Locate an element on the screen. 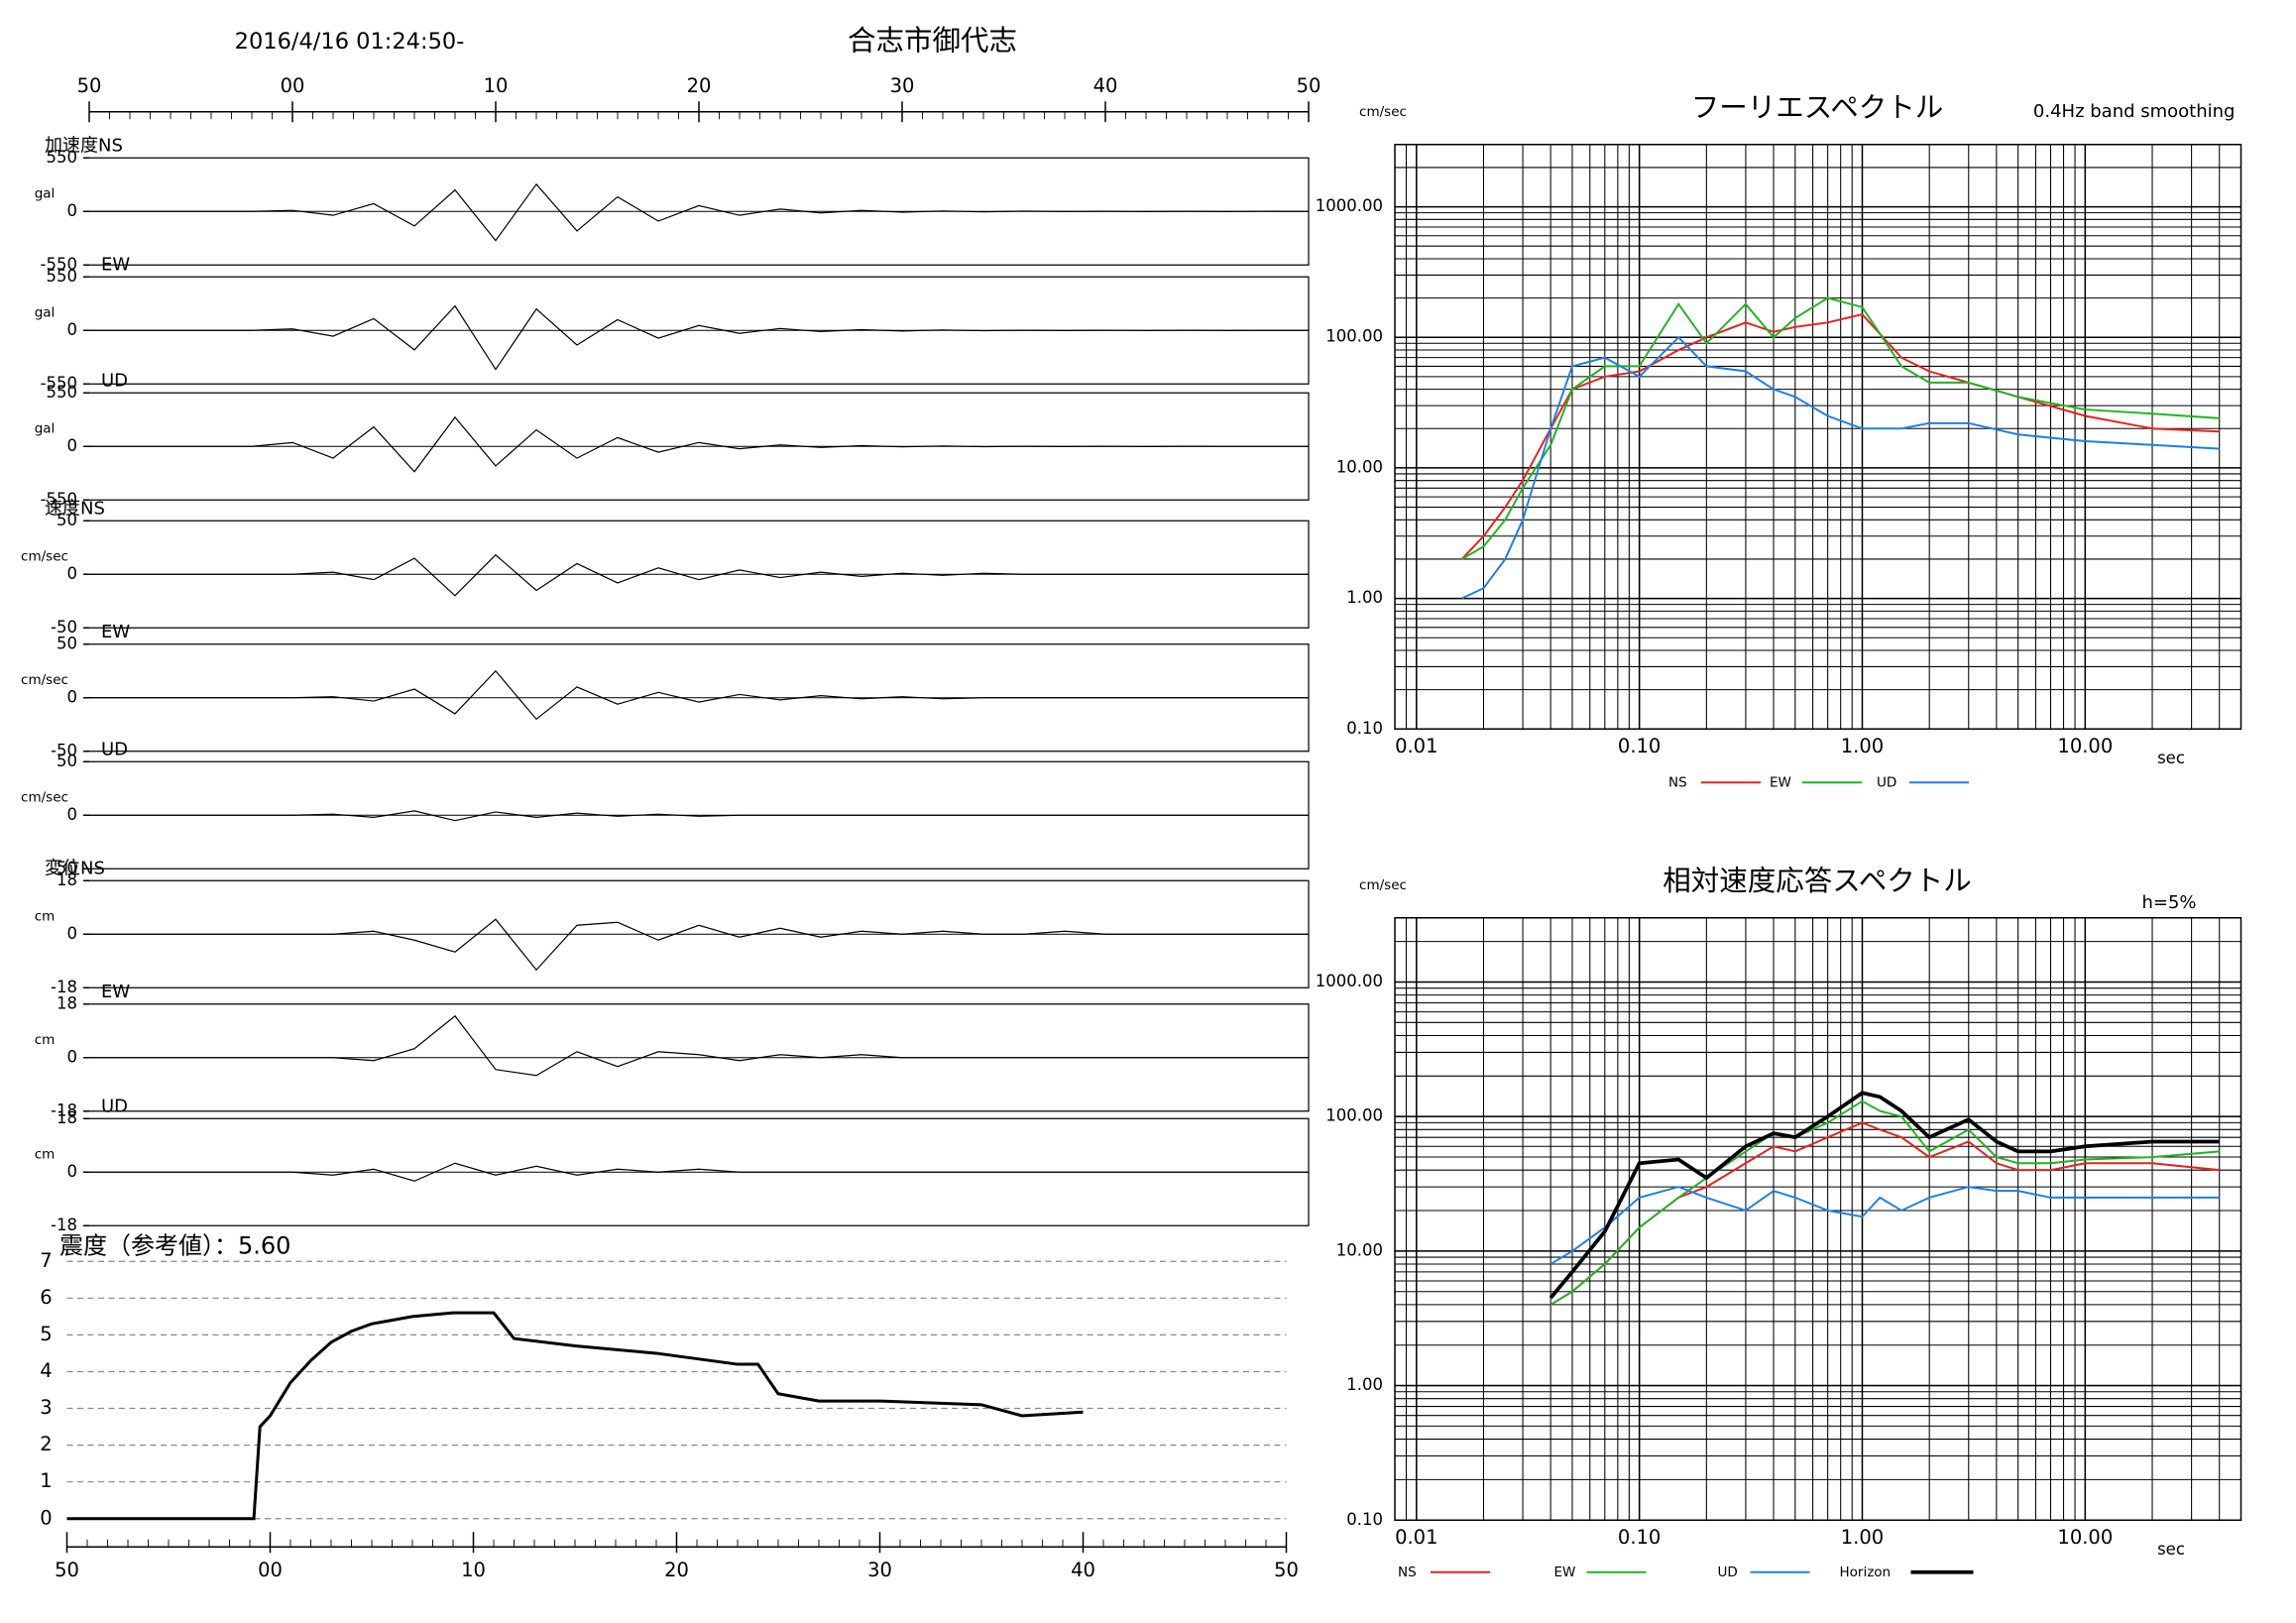  x-tick-label: 00 is located at coordinates (293, 85).